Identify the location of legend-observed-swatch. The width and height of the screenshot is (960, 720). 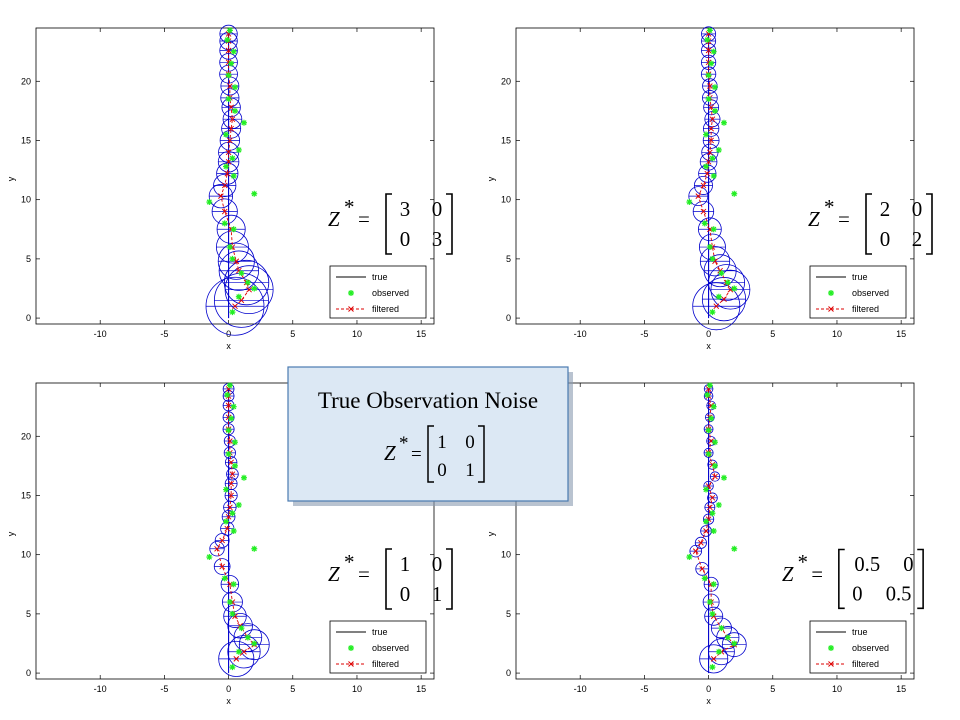
(831, 293).